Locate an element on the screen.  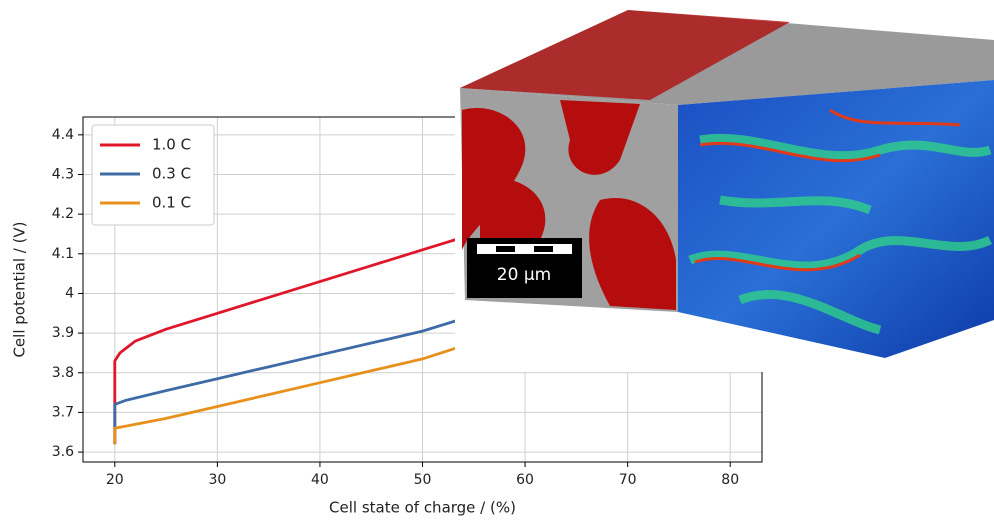
scale-bar-label: 20 µm is located at coordinates (524, 275).